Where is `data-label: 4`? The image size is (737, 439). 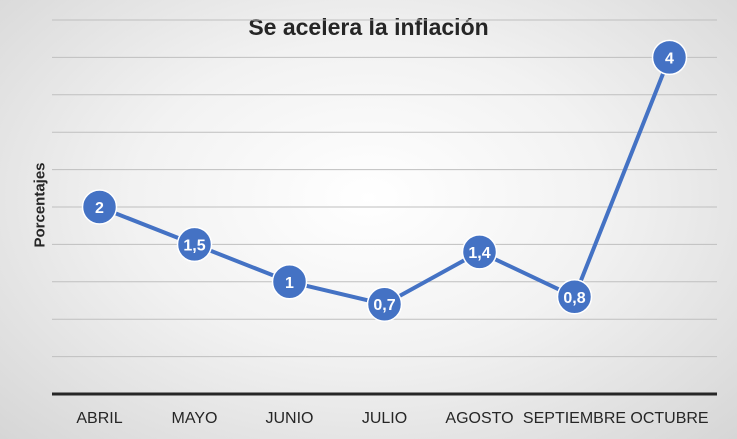
data-label: 4 is located at coordinates (669, 58).